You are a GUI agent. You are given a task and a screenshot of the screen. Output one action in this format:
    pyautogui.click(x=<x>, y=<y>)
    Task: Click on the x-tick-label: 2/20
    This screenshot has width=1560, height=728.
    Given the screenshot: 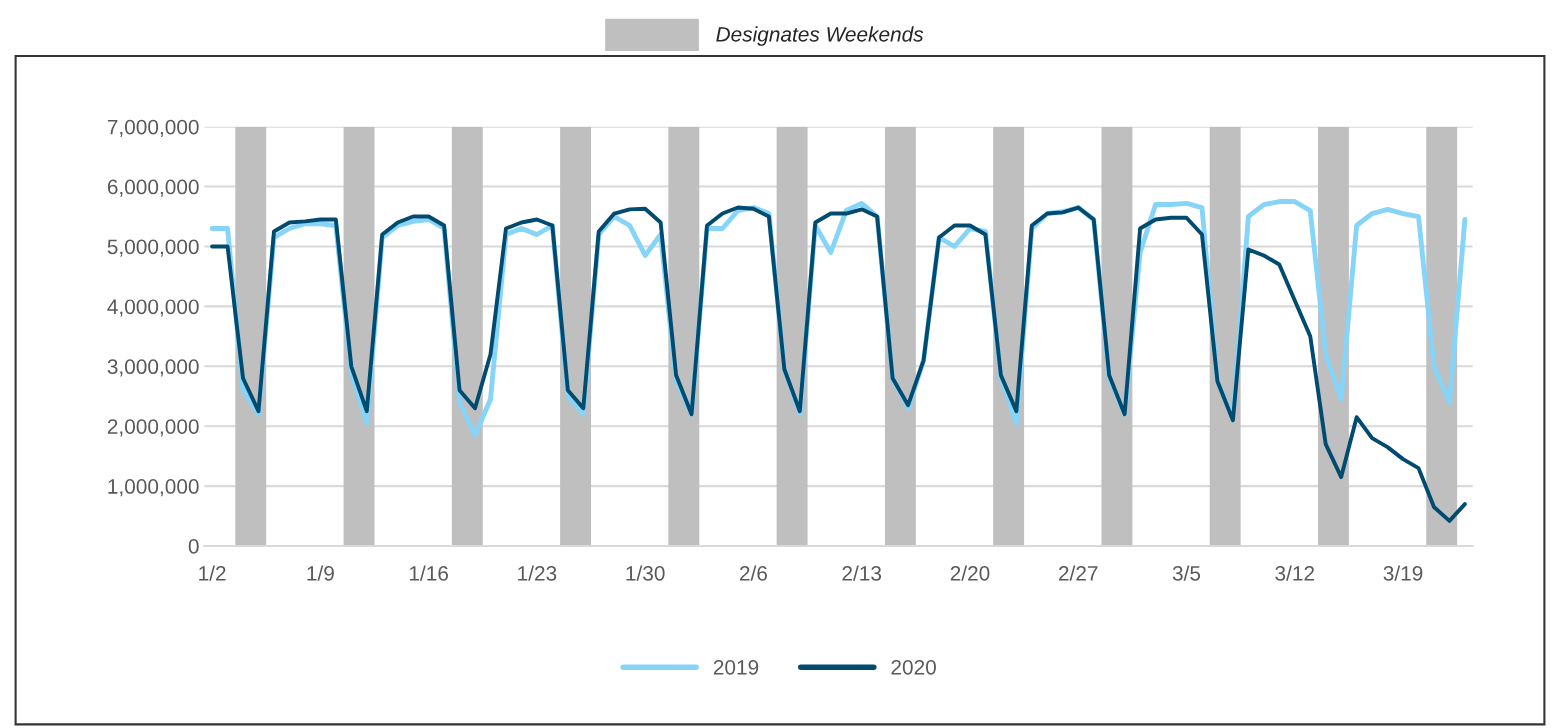 What is the action you would take?
    pyautogui.click(x=970, y=573)
    